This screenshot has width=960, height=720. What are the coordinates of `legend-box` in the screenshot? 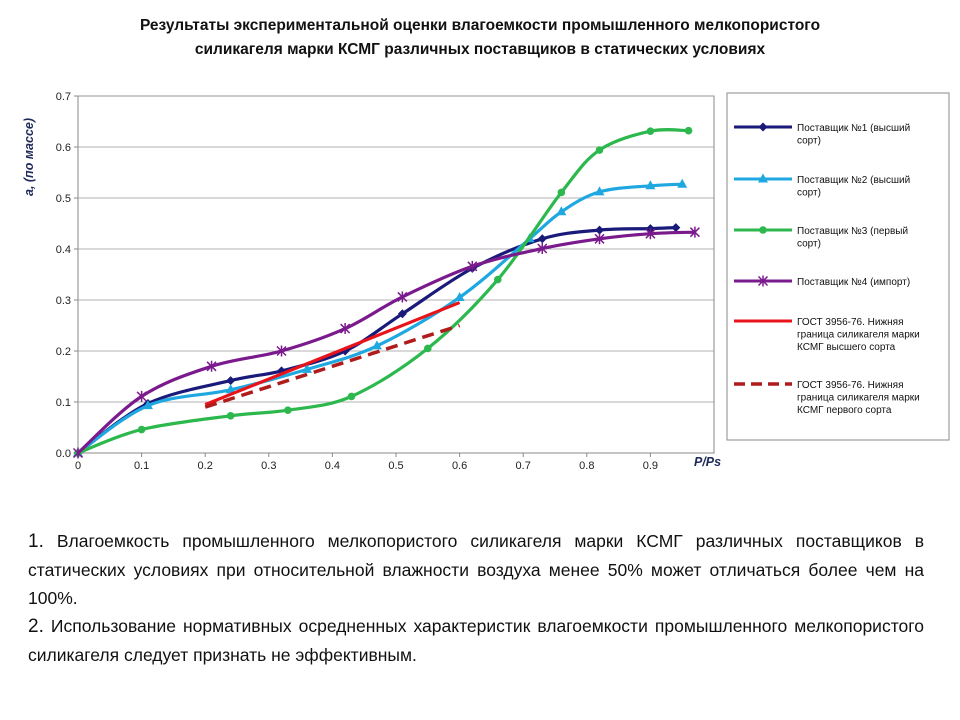 It's located at (838, 266).